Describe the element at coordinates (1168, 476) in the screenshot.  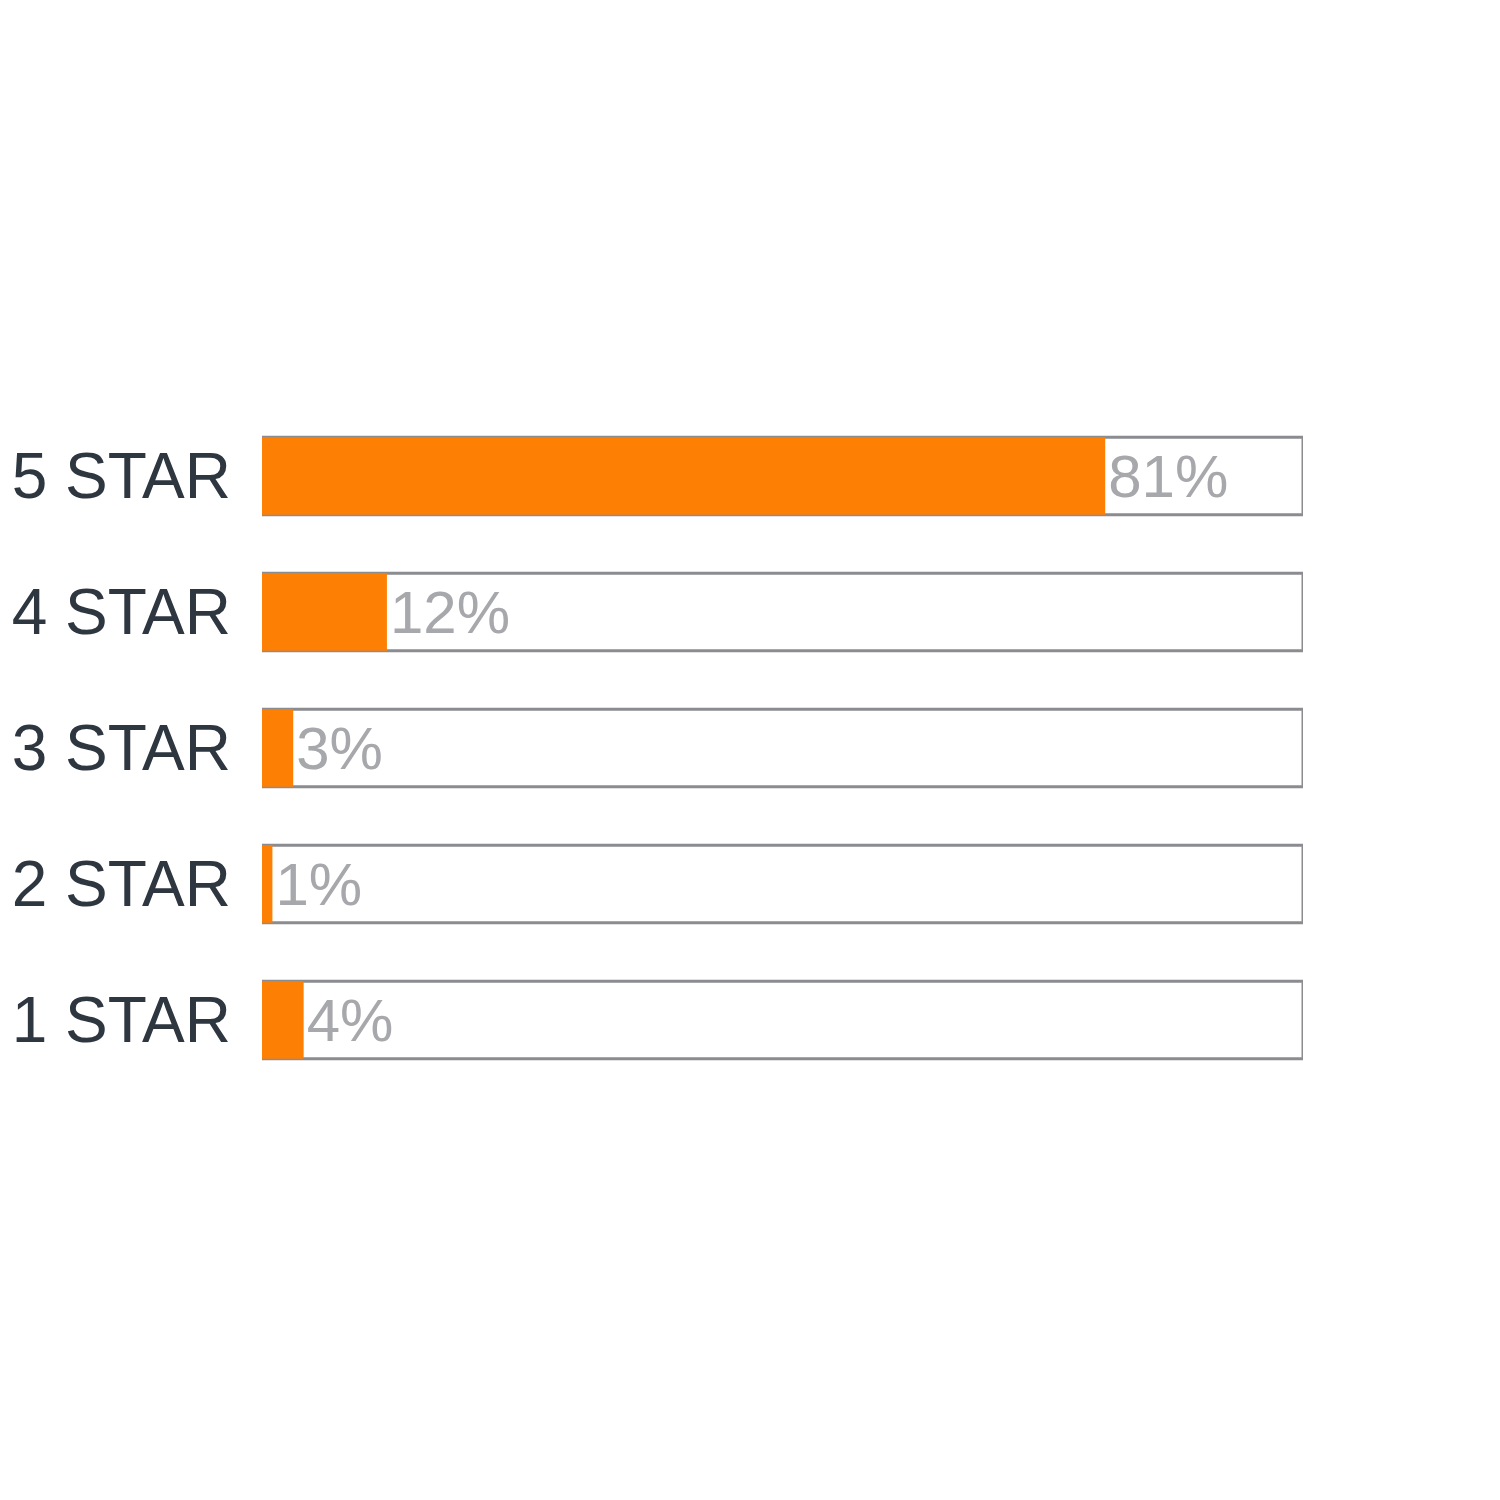
I see `data-label: 81%` at that location.